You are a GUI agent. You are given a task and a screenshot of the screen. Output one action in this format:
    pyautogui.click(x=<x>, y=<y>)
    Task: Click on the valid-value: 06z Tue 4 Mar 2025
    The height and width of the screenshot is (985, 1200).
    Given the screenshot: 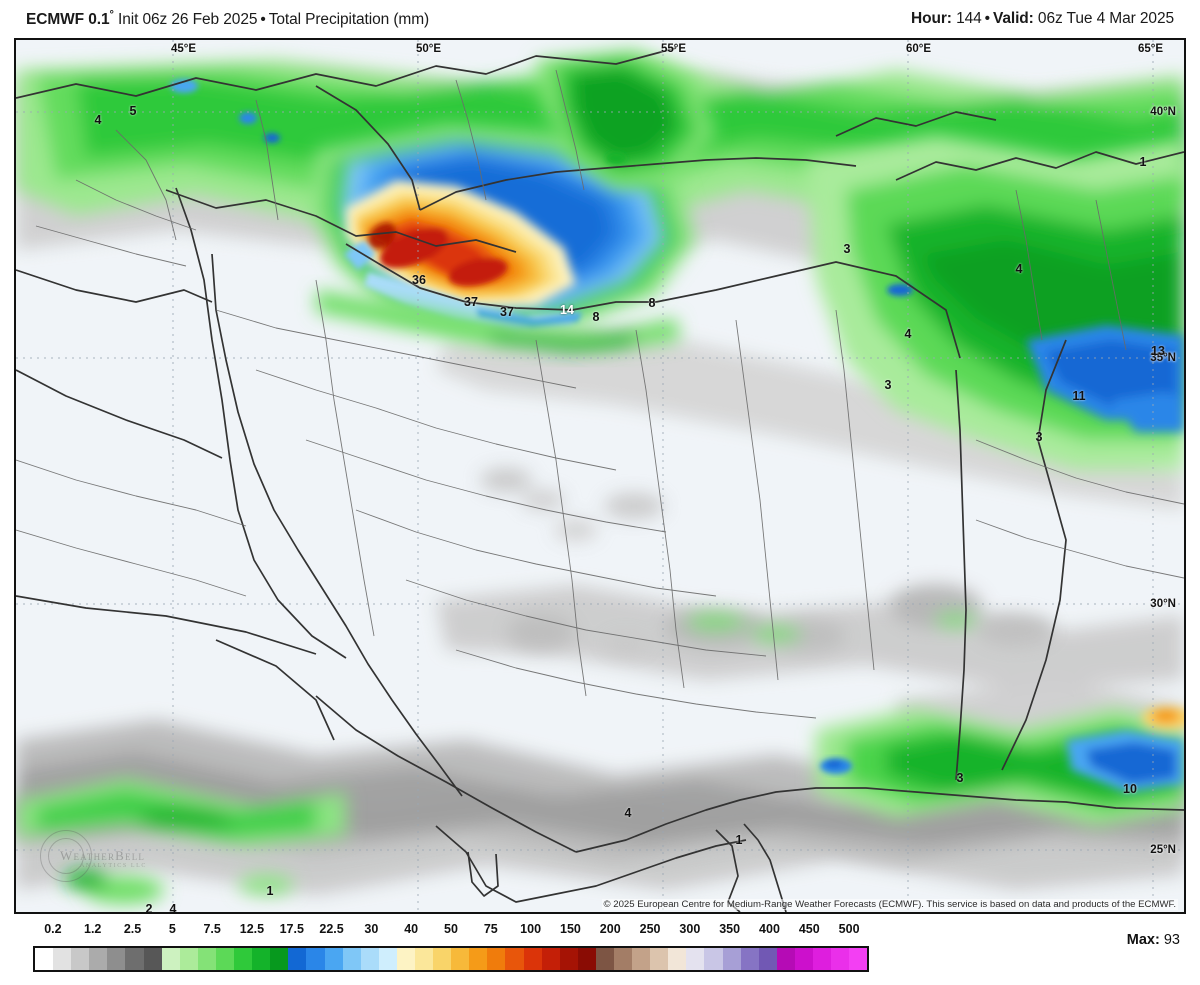 What is the action you would take?
    pyautogui.click(x=1105, y=18)
    